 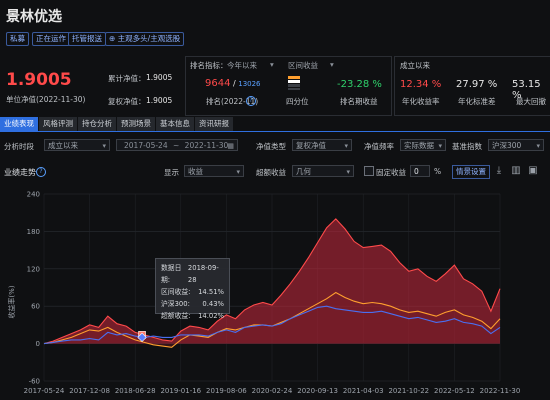 What do you see at coordinates (209, 65) in the screenshot?
I see `indicator-label: 排名指标：` at bounding box center [209, 65].